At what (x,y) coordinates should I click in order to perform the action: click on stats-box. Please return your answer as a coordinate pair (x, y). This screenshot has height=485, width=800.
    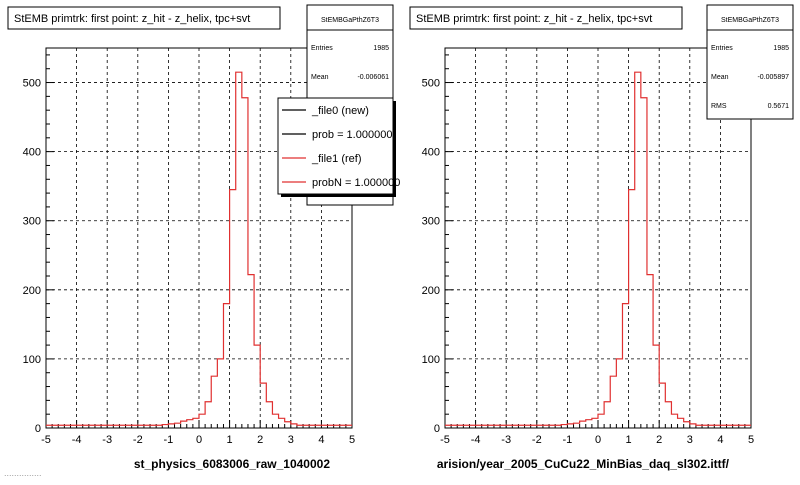
    Looking at the image, I should click on (750, 62).